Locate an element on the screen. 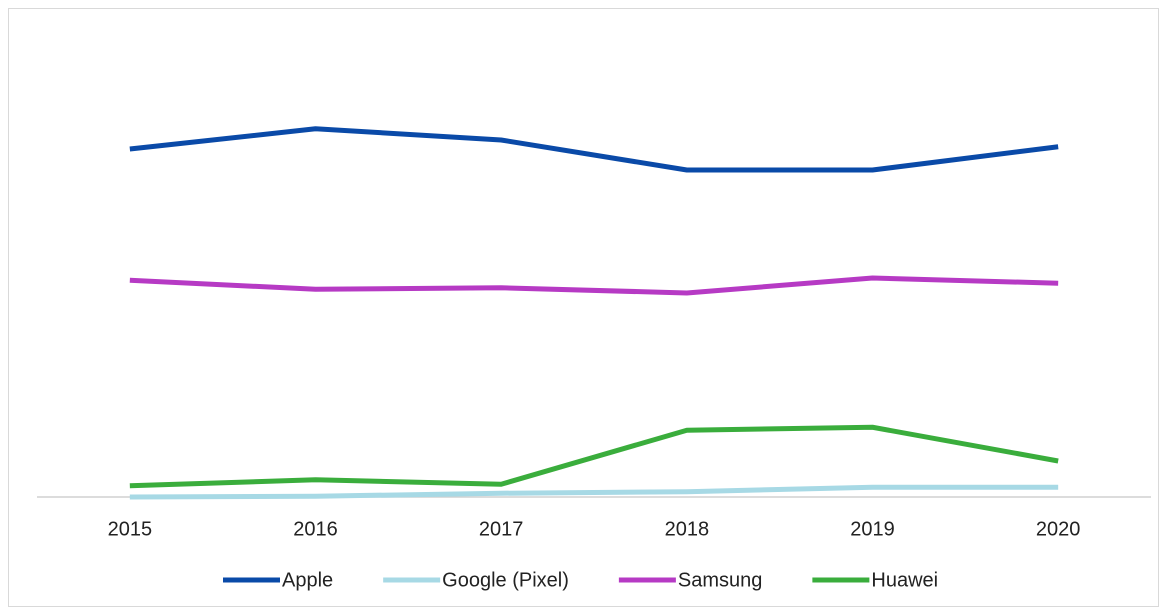  legend-label: Huawei is located at coordinates (904, 580).